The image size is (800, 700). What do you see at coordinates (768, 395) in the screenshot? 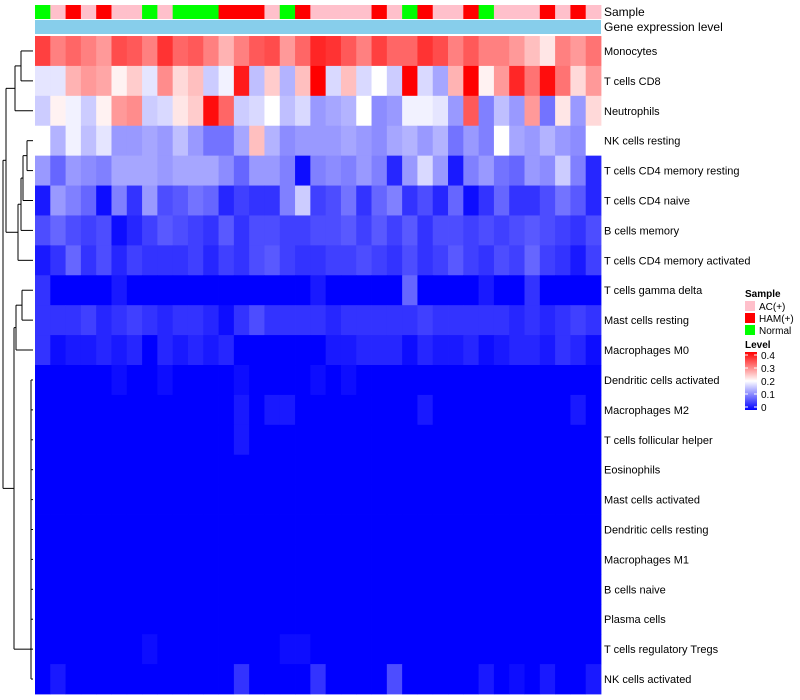
I see `level-tick-label: 0.1` at bounding box center [768, 395].